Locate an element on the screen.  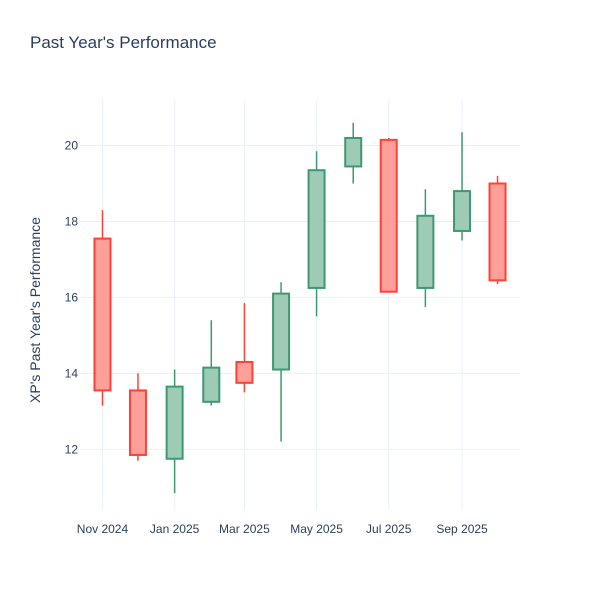
x-tick-label: May 2025 is located at coordinates (316, 529).